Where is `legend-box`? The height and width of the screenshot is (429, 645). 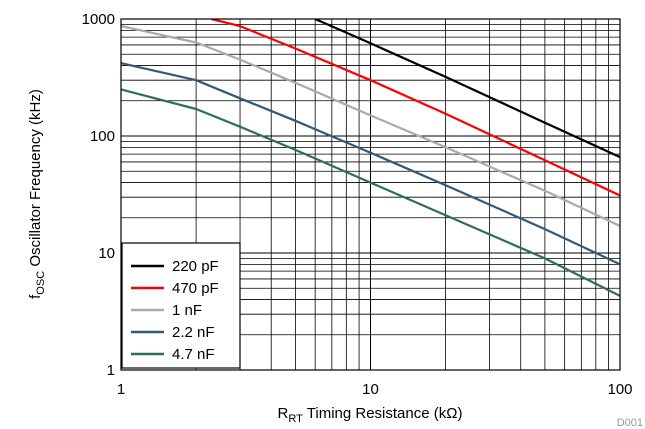
legend-box is located at coordinates (181, 305).